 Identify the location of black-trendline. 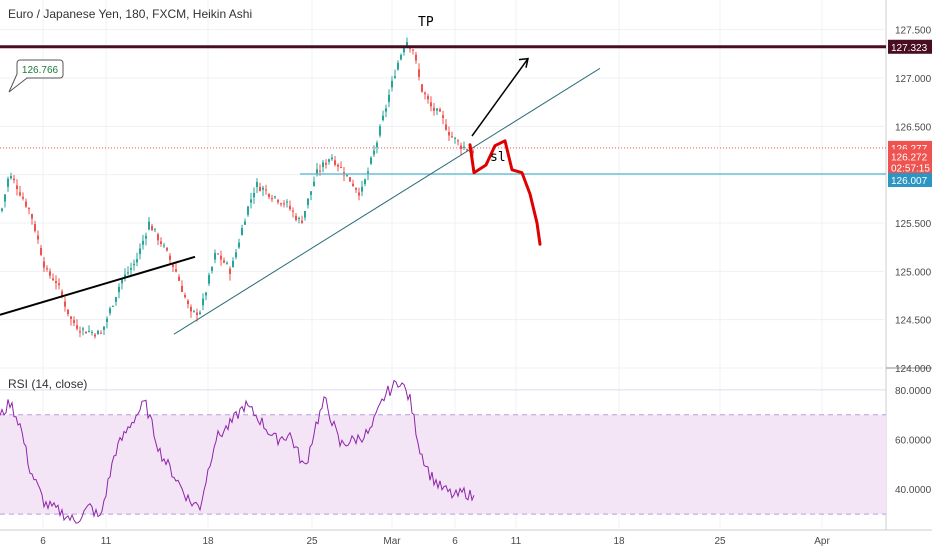
(98, 285).